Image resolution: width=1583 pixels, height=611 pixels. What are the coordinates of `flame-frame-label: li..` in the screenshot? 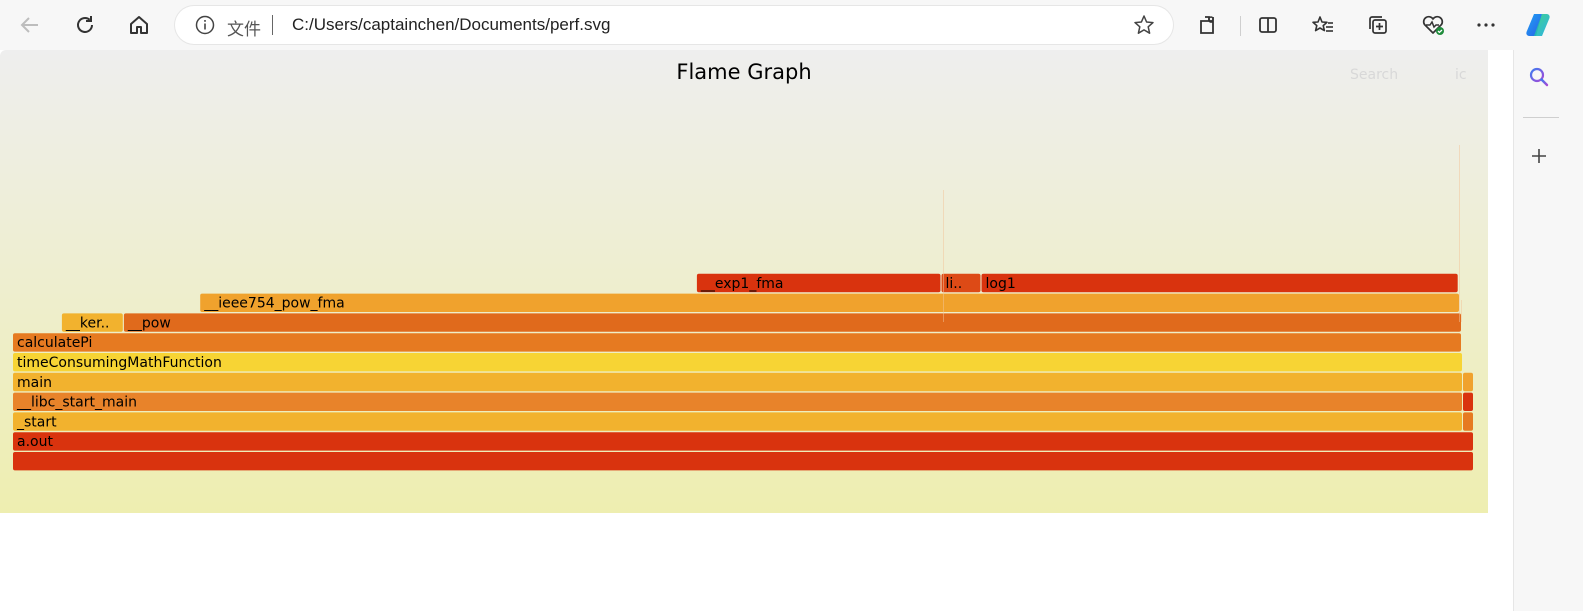 It's located at (954, 284).